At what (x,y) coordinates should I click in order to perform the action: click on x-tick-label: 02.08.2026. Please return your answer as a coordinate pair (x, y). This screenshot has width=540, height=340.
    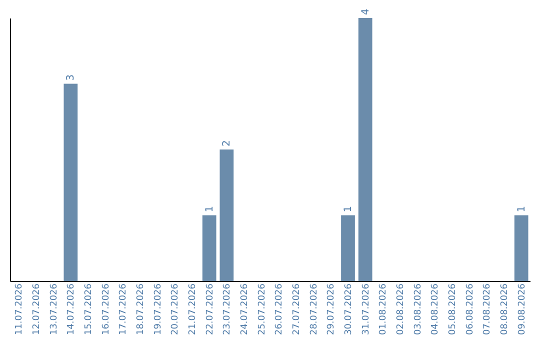
    Looking at the image, I should click on (401, 309).